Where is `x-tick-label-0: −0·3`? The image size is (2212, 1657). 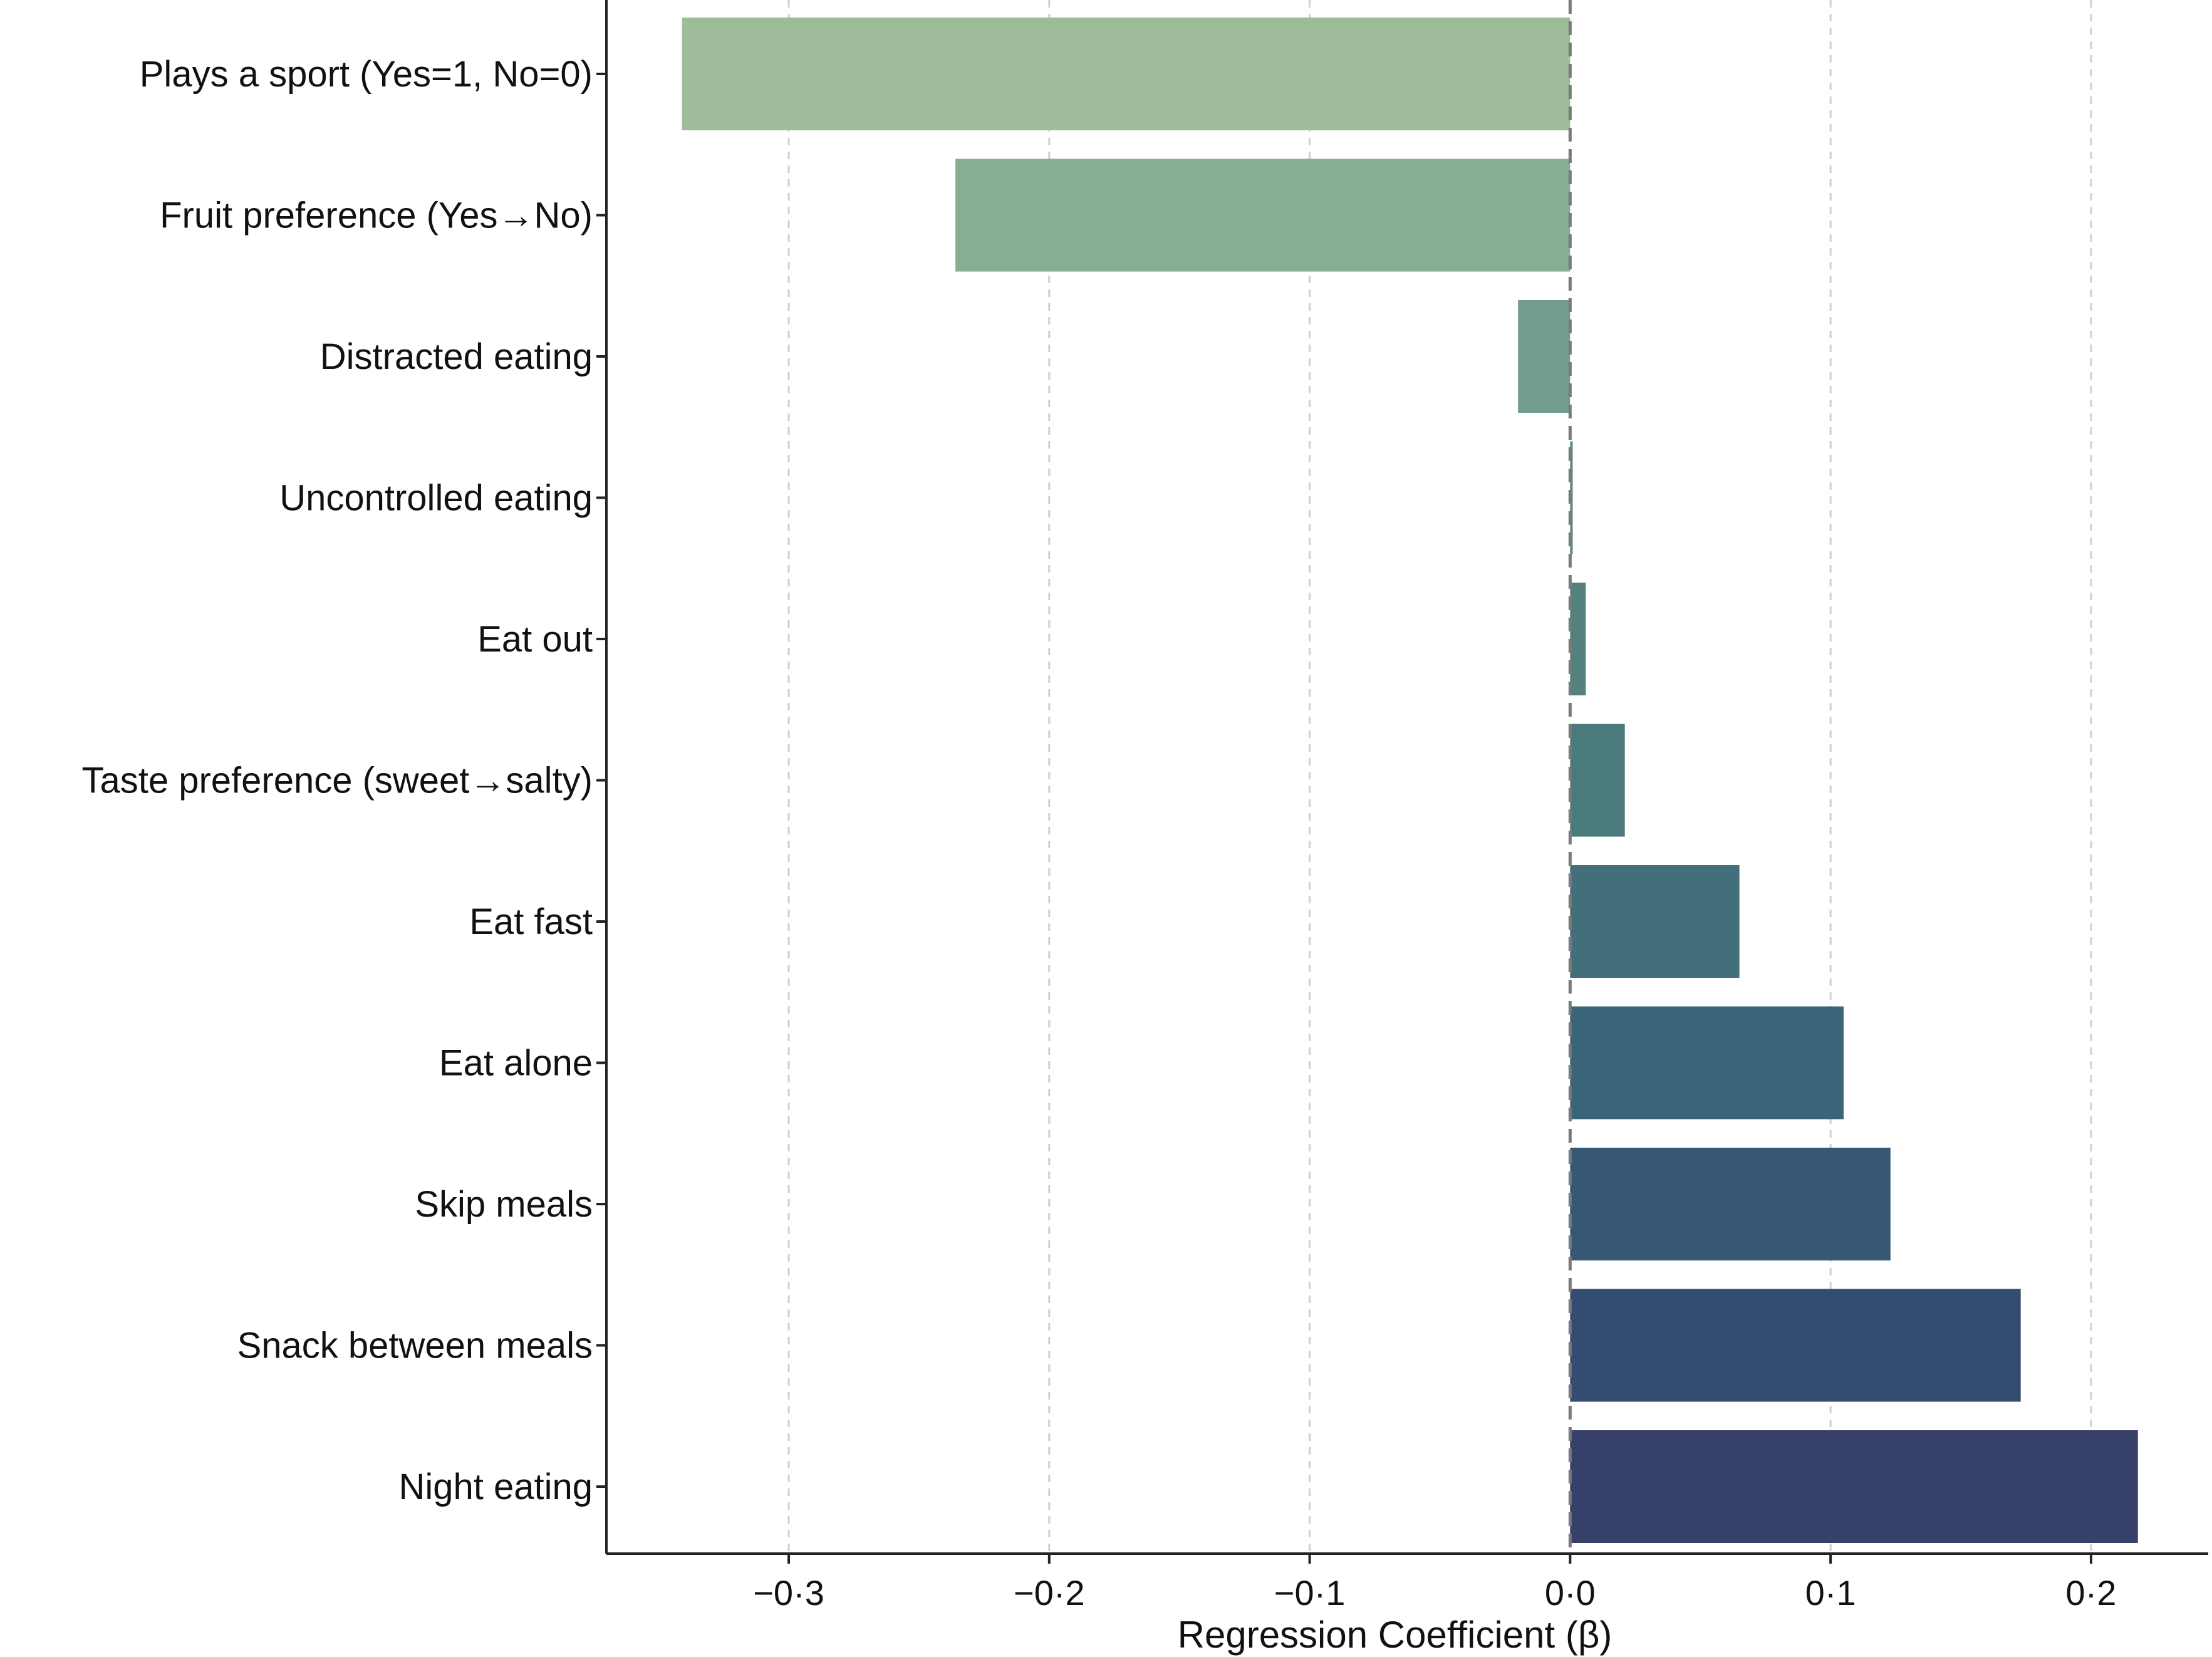
x-tick-label-0: −0·3 is located at coordinates (788, 1593).